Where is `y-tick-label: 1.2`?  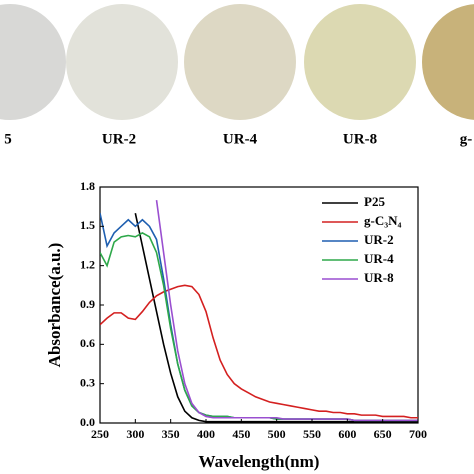 y-tick-label: 1.2 is located at coordinates (87, 264).